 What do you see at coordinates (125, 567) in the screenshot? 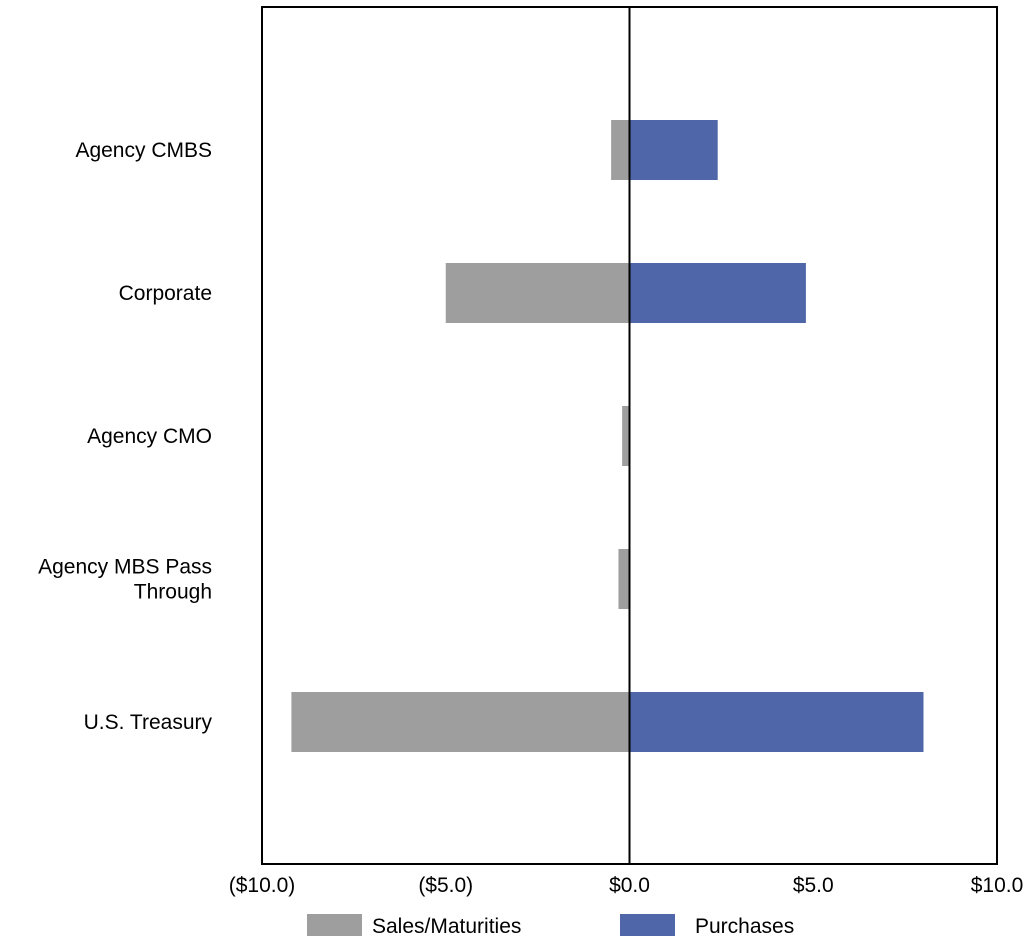
I see `category-label-line: Agency MBS Pass` at bounding box center [125, 567].